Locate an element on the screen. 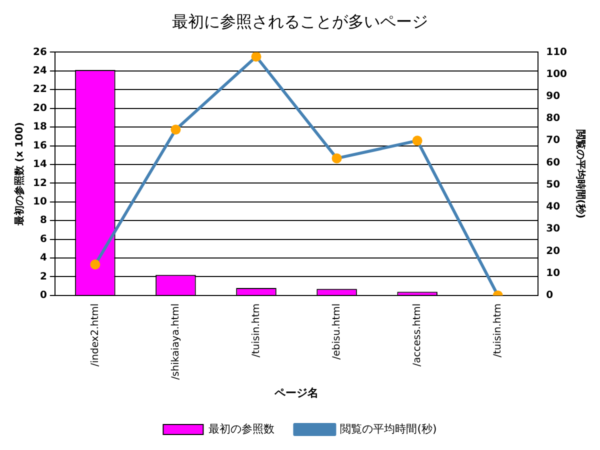 This screenshot has height=450, width=600. y-tick-label: 12 is located at coordinates (39, 183).